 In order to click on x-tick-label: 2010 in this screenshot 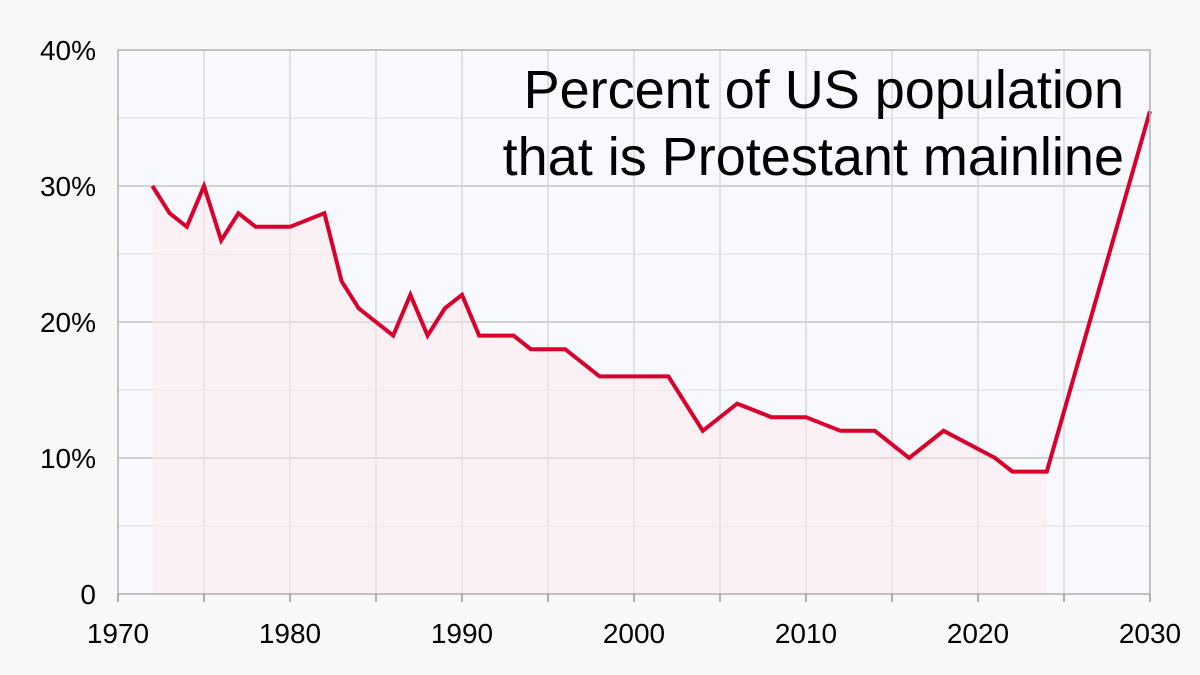, I will do `click(806, 633)`.